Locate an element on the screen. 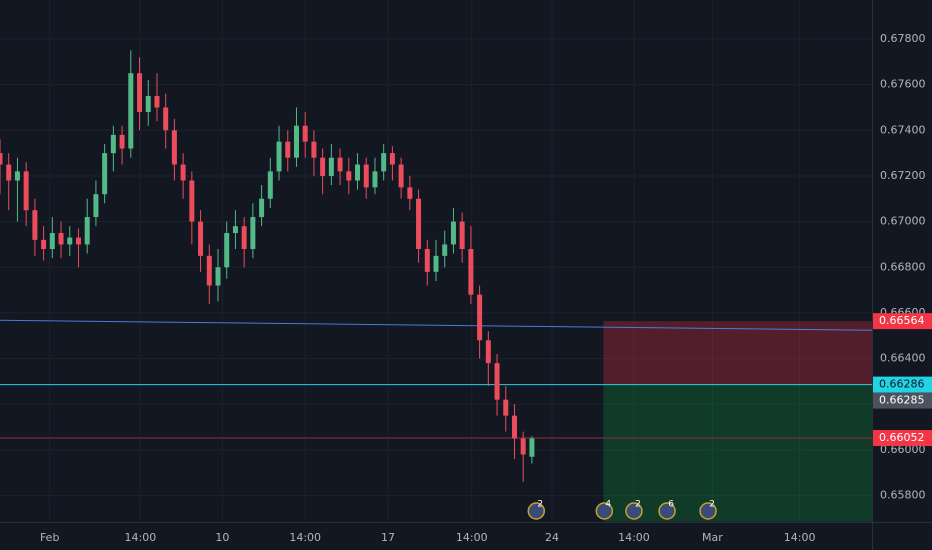 This screenshot has height=550, width=932. y-tick-label: 0.67000 is located at coordinates (903, 221).